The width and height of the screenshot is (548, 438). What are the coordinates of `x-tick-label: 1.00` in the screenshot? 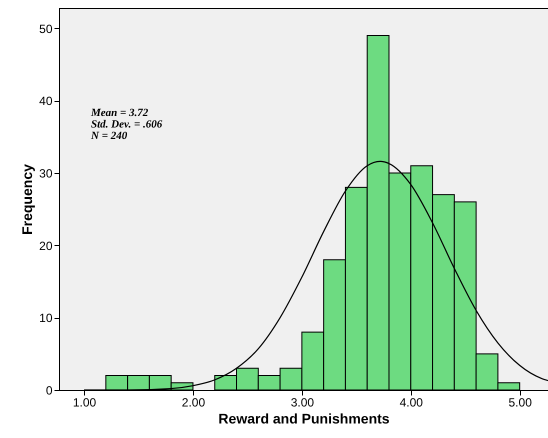 It's located at (84, 403).